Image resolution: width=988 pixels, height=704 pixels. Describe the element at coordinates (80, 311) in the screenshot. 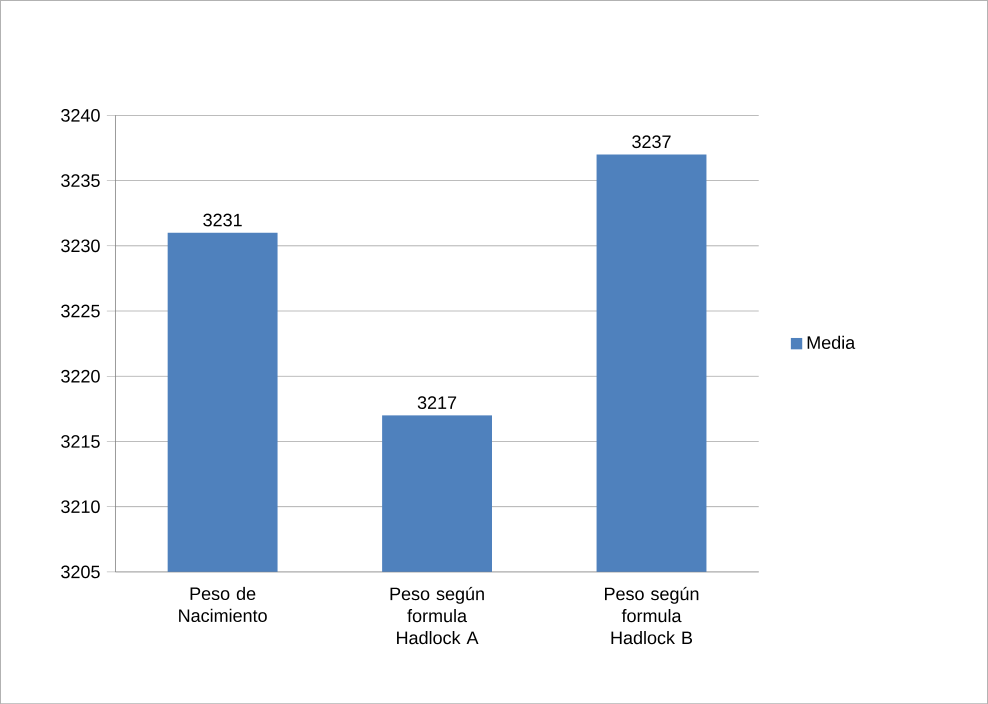

I see `y-tick-label: 3225` at that location.